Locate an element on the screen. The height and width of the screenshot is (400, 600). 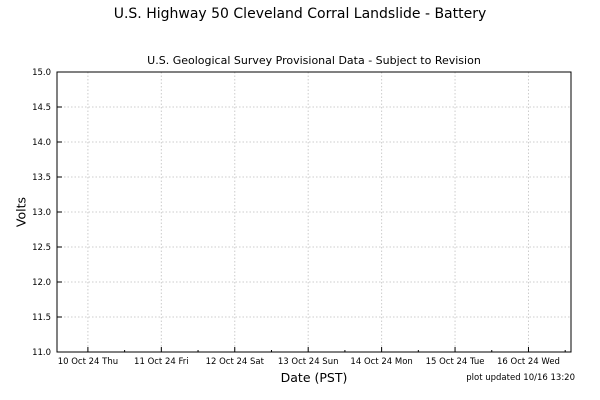
x-tick-label: 14 Oct 24 Mon is located at coordinates (381, 362).